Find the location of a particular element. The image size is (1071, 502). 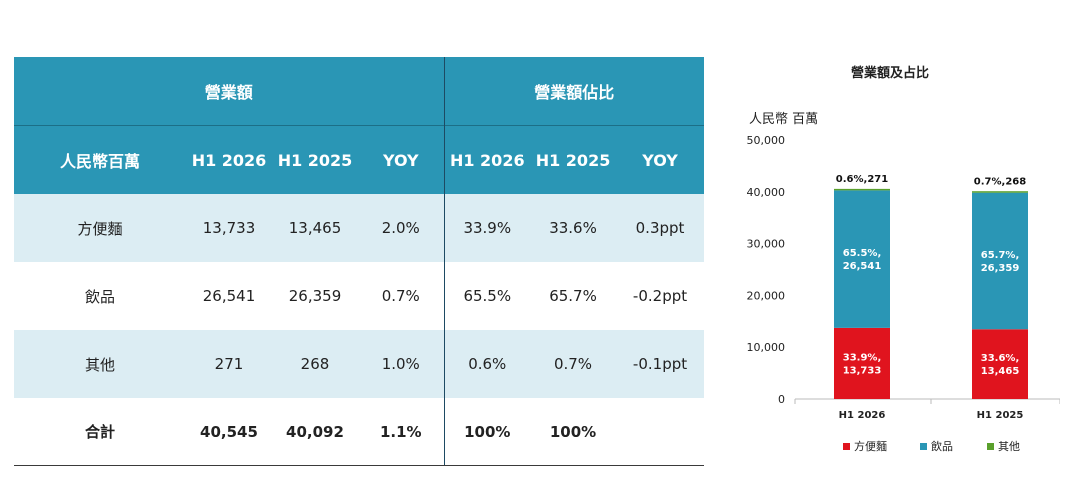

data-label: 26,359 is located at coordinates (1000, 268).